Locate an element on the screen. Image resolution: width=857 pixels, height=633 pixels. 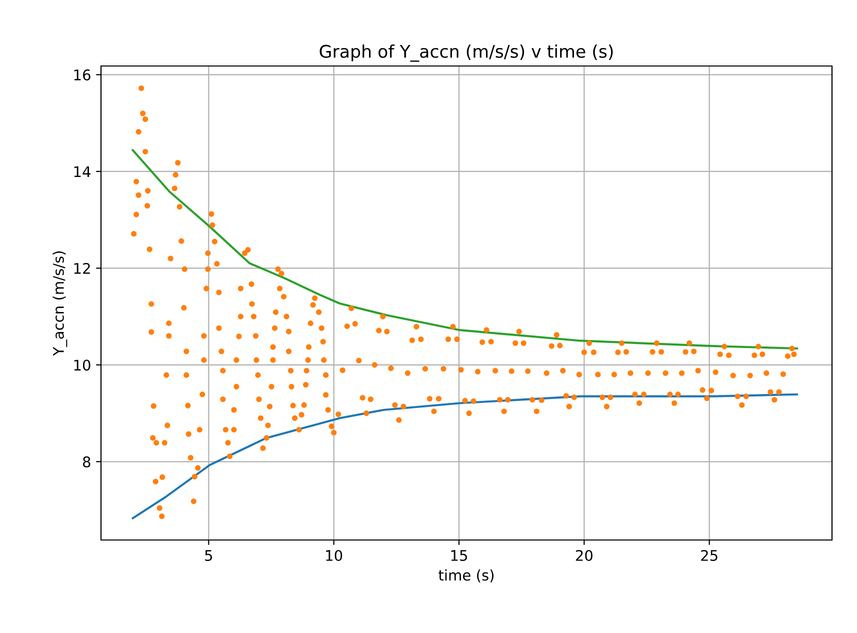
y-tick-label: 12 is located at coordinates (82, 268).